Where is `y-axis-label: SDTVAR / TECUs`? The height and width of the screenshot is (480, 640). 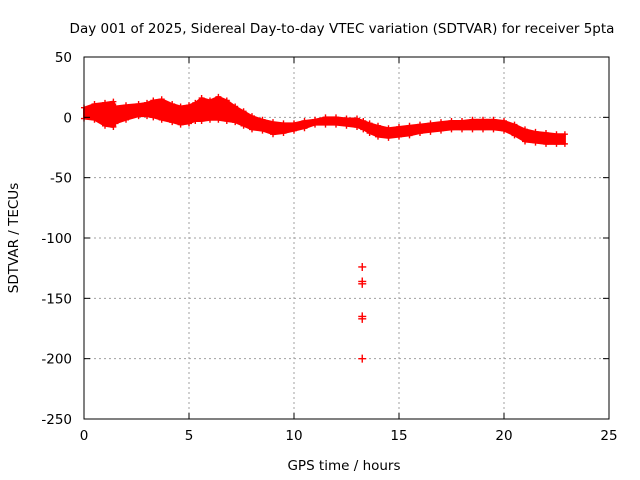
y-axis-label: SDTVAR / TECUs is located at coordinates (14, 238).